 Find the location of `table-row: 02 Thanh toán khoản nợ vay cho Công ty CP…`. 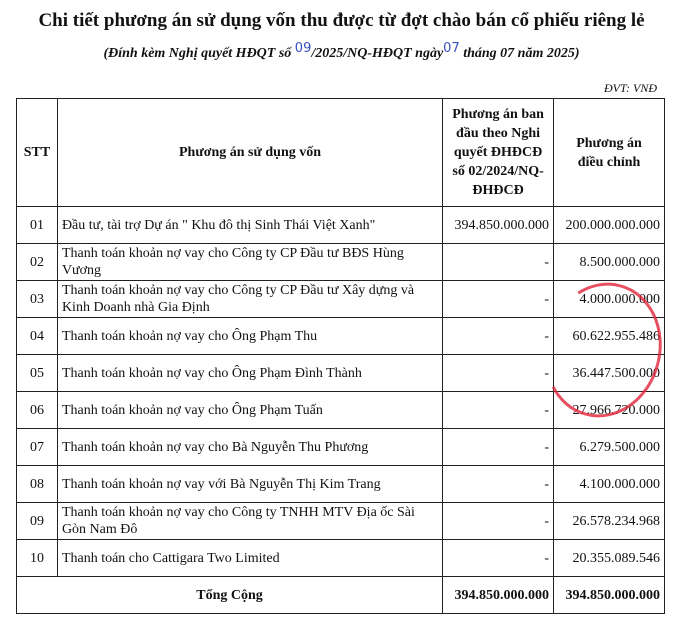

table-row: 02 Thanh toán khoản nợ vay cho Công ty CP… is located at coordinates (340, 262).